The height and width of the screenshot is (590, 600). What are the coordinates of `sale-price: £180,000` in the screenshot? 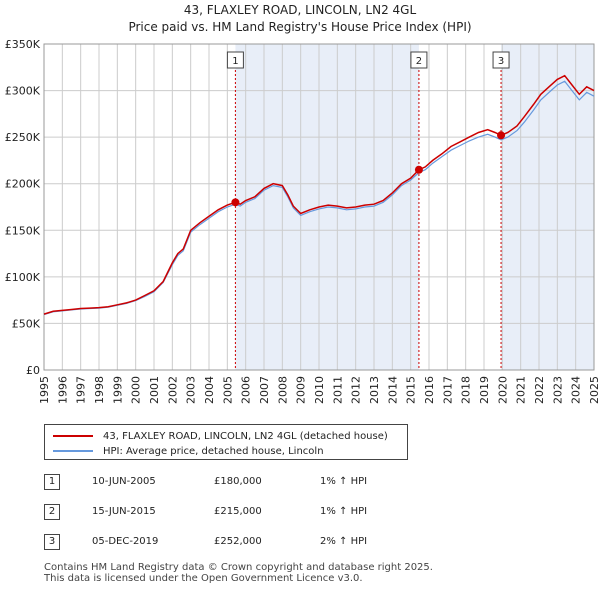 It's located at (238, 481).